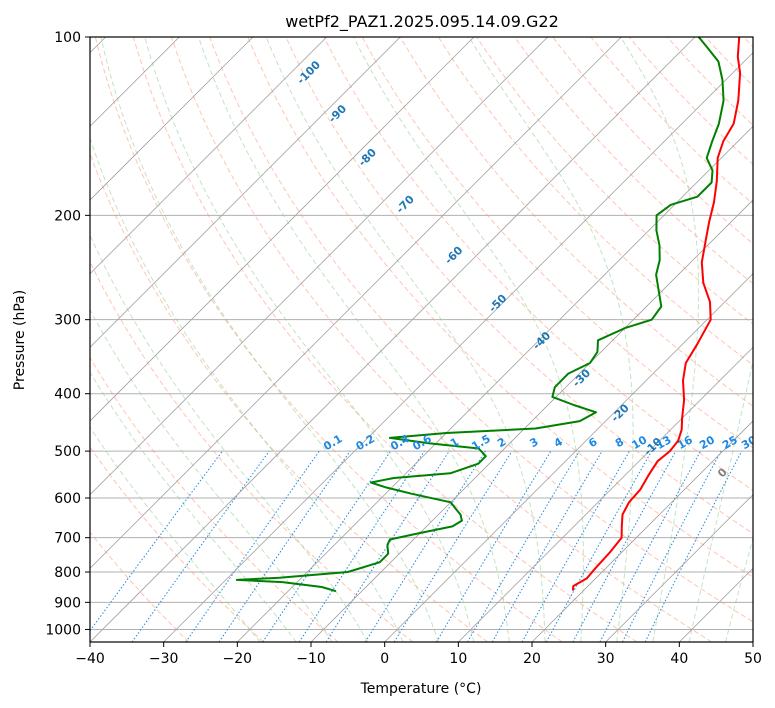  What do you see at coordinates (749, 442) in the screenshot?
I see `mixing-ratio-label: 30` at bounding box center [749, 442].